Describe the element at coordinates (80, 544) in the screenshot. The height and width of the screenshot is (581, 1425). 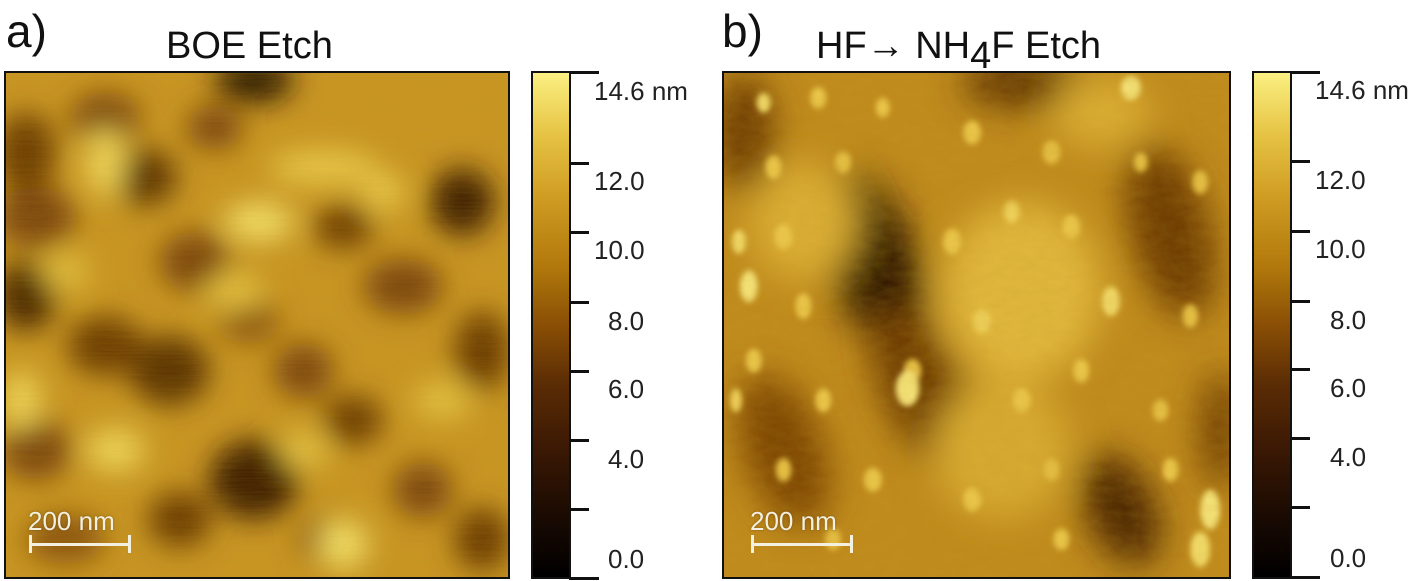
I see `scale-bar-a-line` at that location.